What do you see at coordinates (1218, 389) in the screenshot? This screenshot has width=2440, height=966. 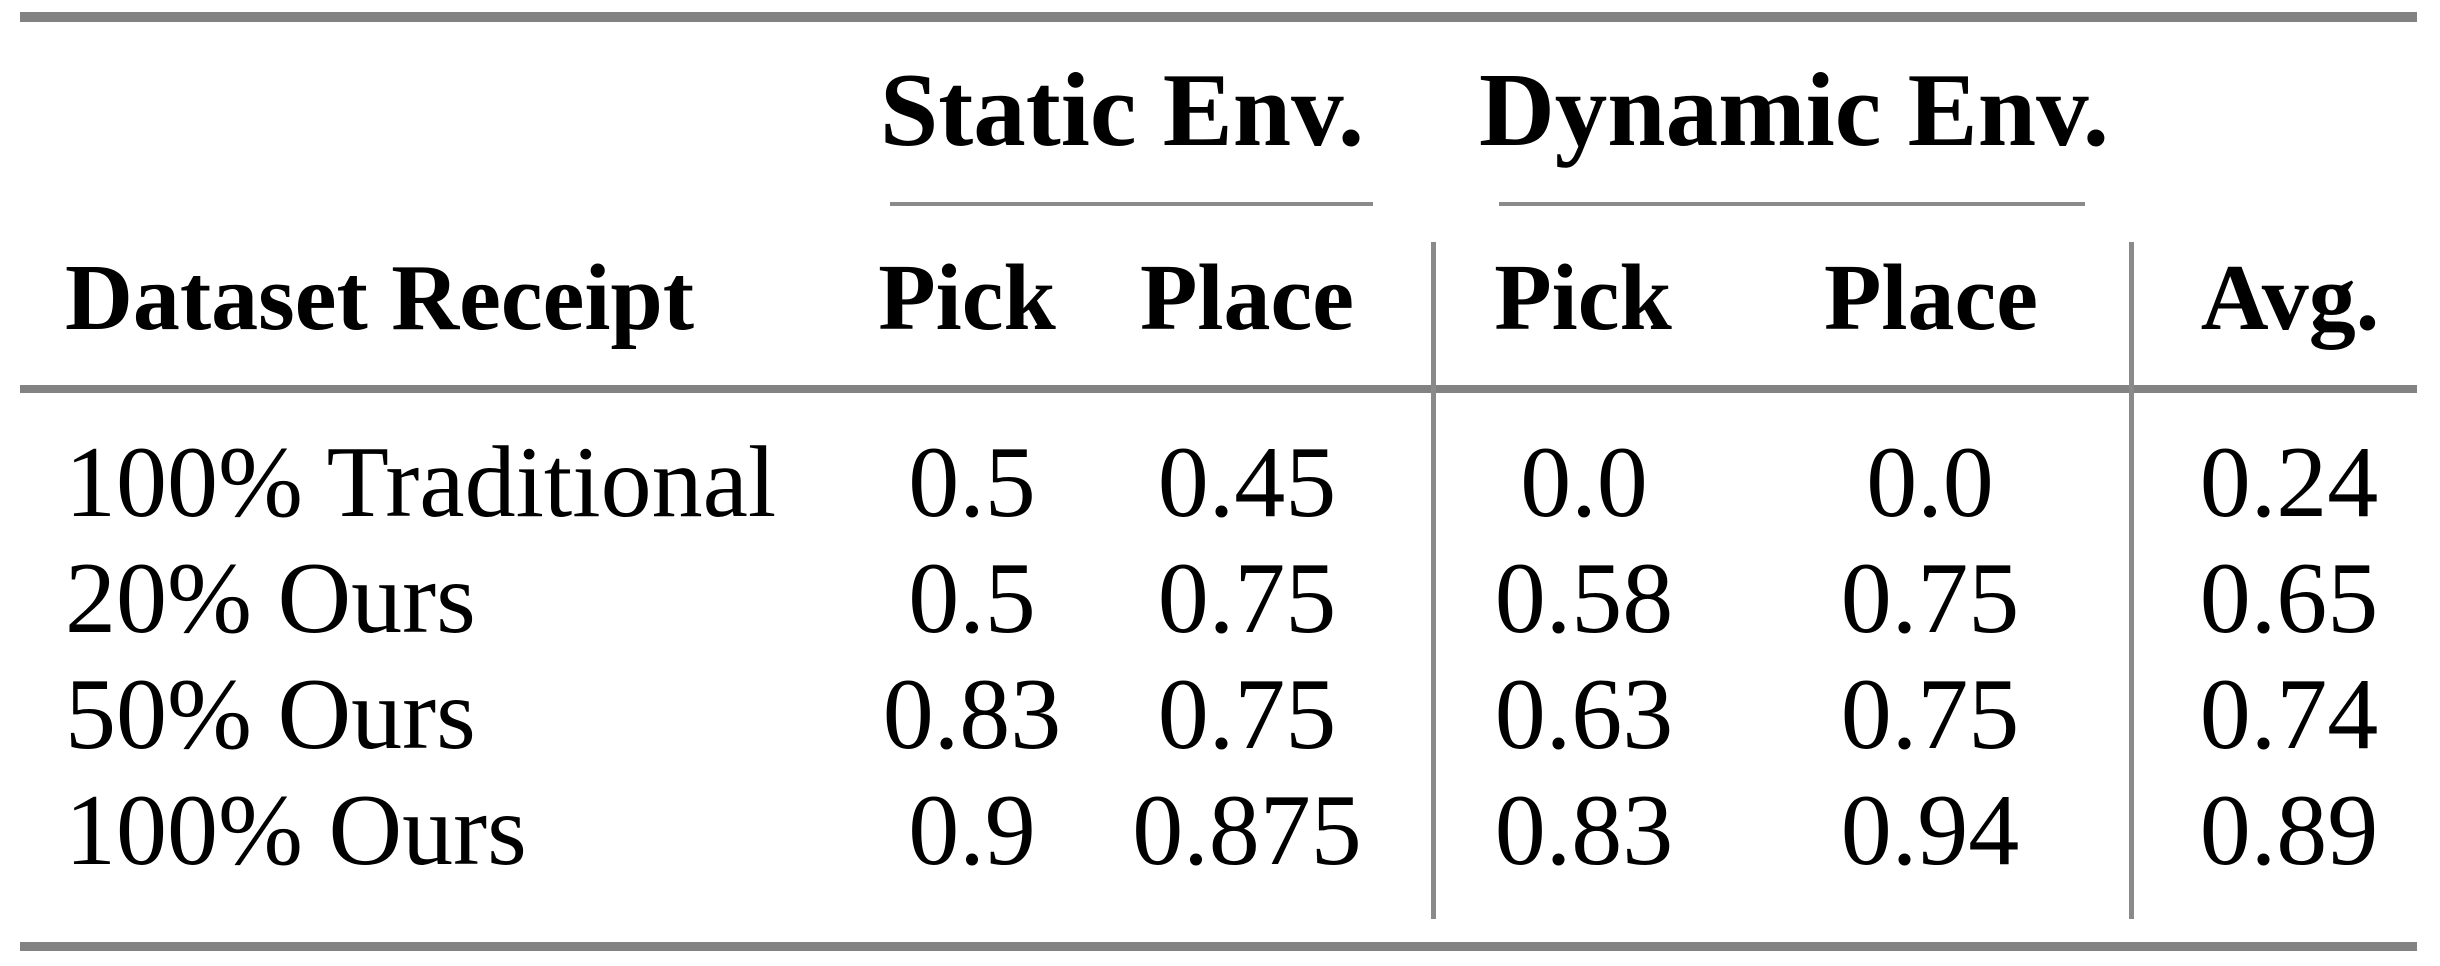 I see `header-separator-rule` at bounding box center [1218, 389].